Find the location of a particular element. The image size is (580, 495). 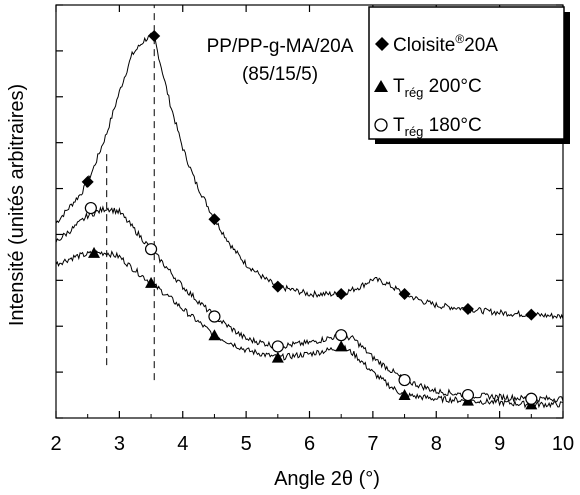

x-tick-label: 6 is located at coordinates (309, 444).